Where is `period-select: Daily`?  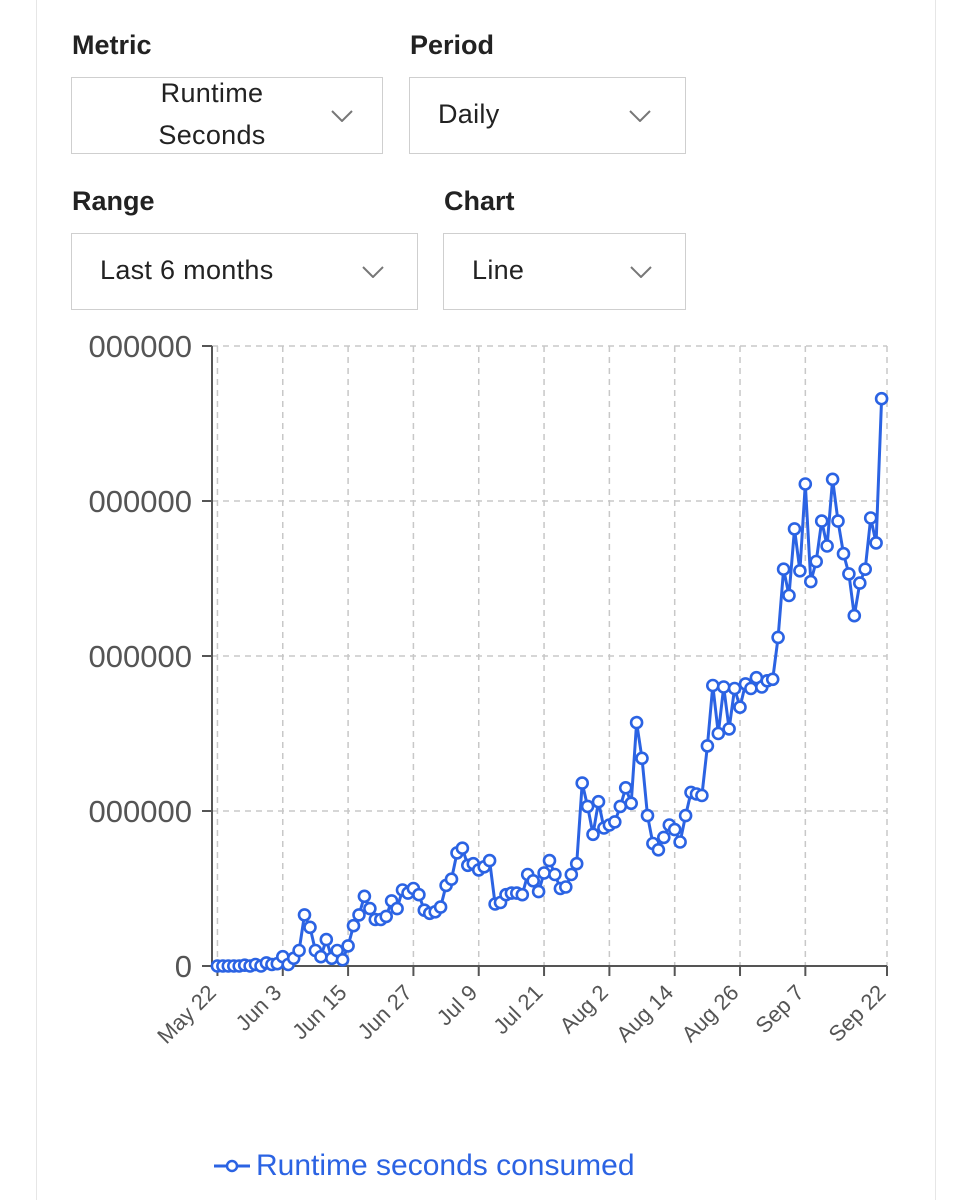
period-select: Daily is located at coordinates (547, 115).